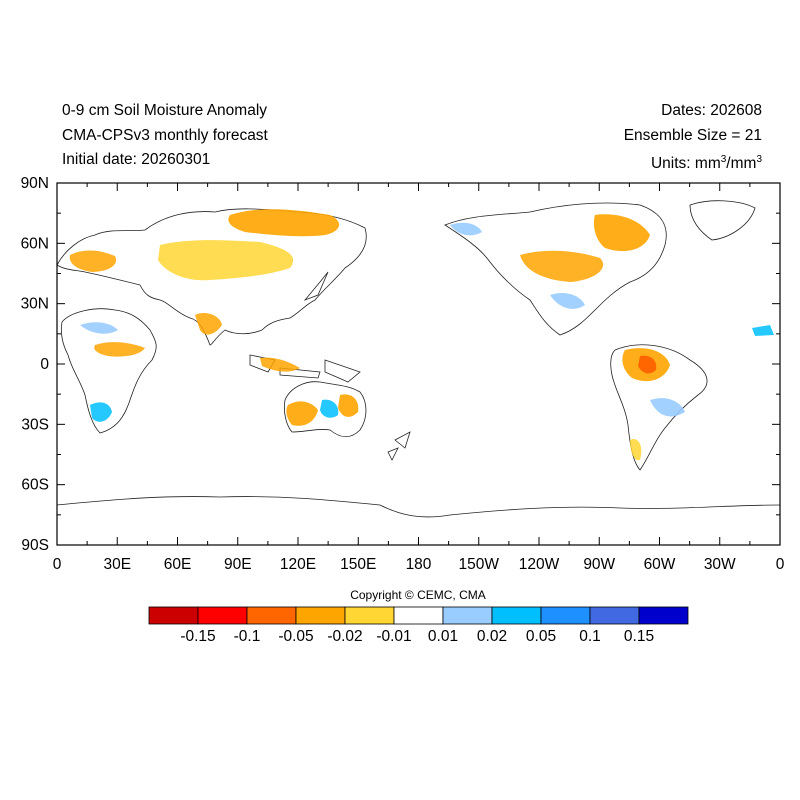 The image size is (800, 800). Describe the element at coordinates (238, 564) in the screenshot. I see `lon-tick-label: 90E` at that location.